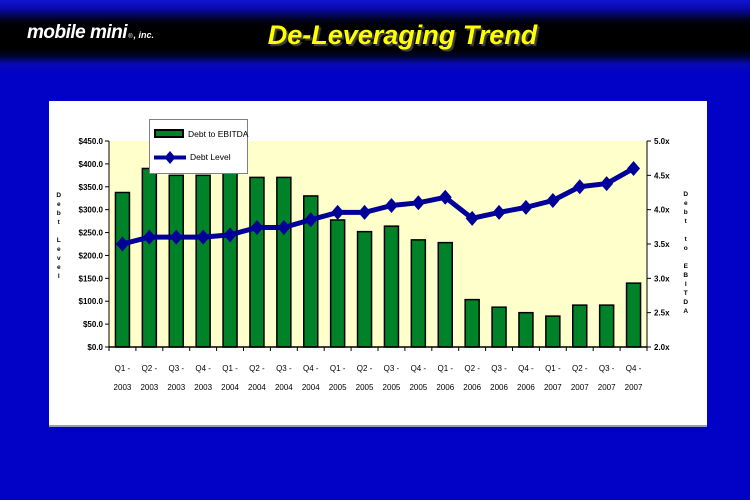 The height and width of the screenshot is (500, 750). I want to click on right-axis-tick-label: 4.0x, so click(662, 210).